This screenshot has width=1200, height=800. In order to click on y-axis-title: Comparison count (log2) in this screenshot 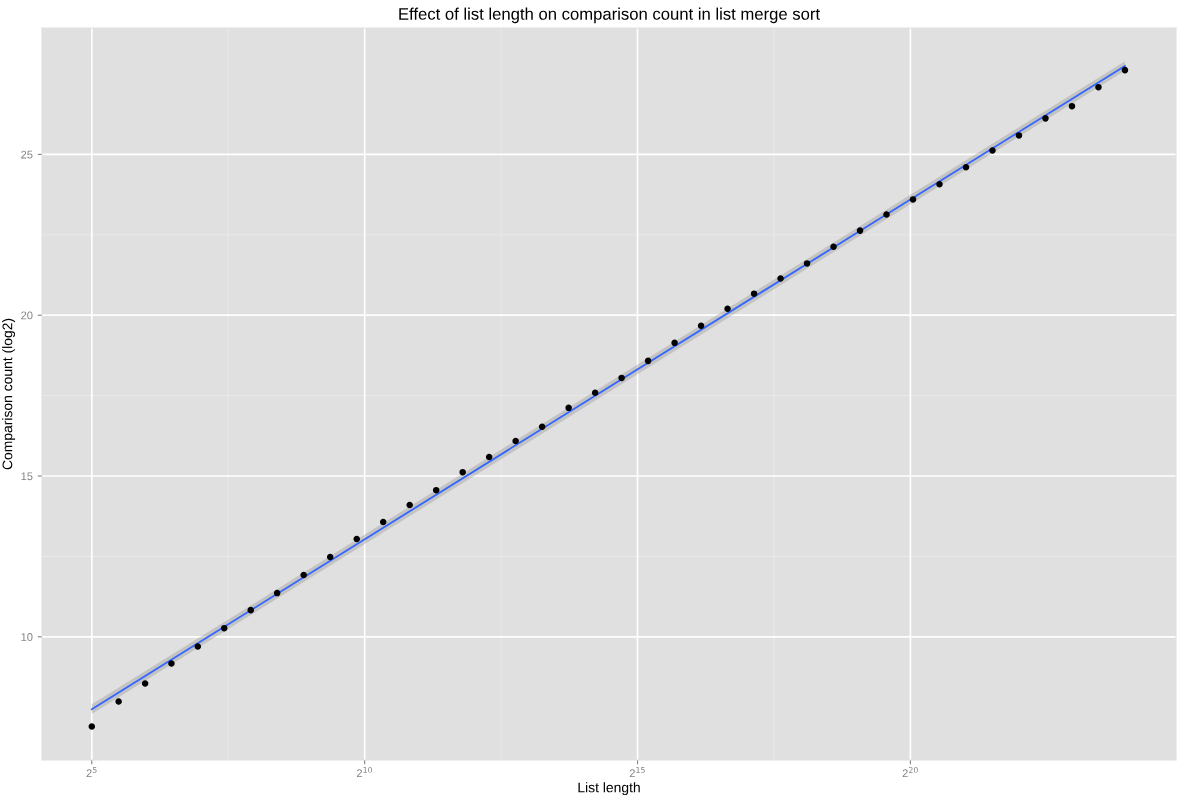, I will do `click(9, 394)`.